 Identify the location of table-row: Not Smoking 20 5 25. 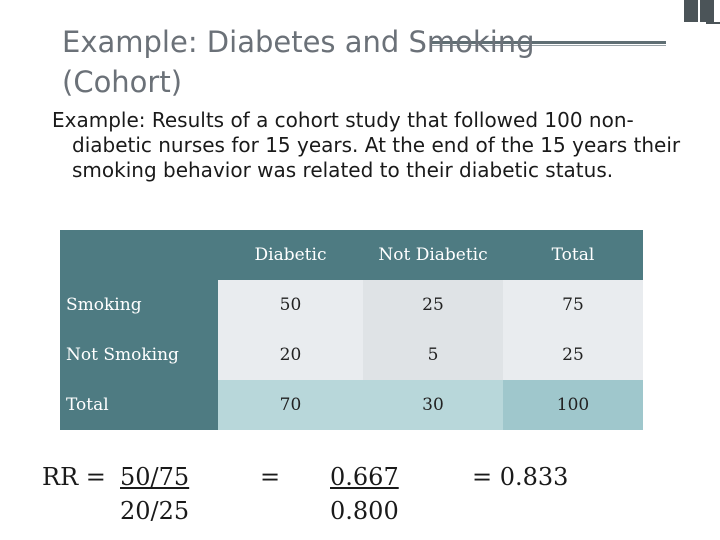
(351, 355).